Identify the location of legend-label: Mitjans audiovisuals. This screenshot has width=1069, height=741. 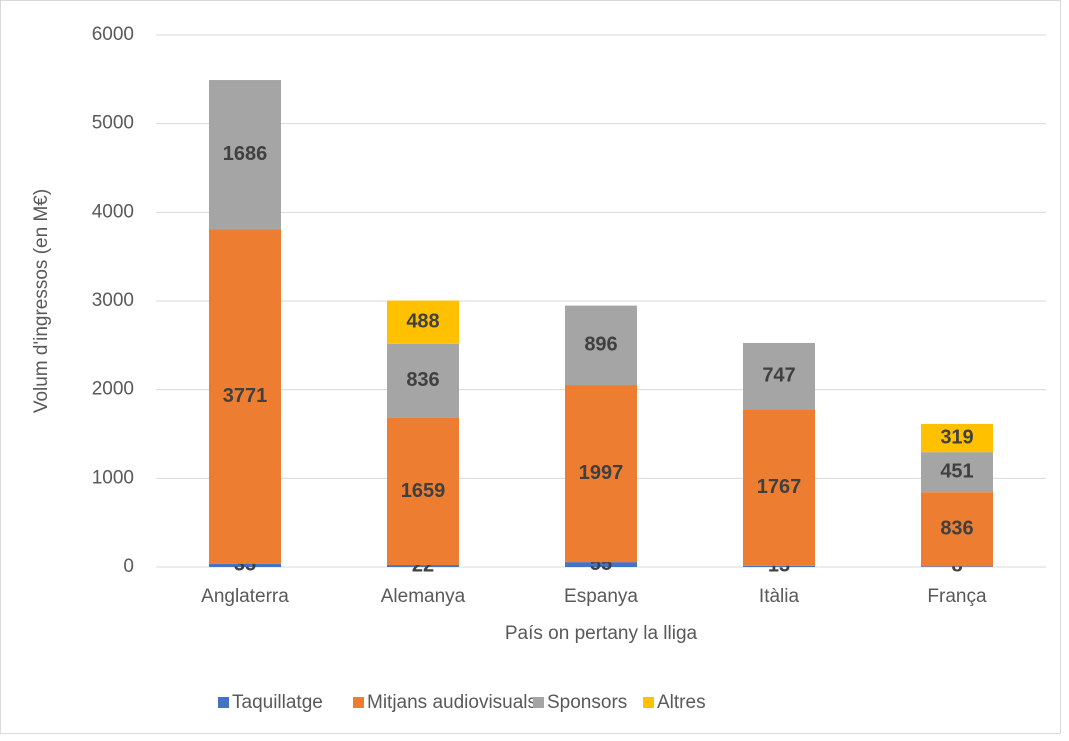
(452, 702).